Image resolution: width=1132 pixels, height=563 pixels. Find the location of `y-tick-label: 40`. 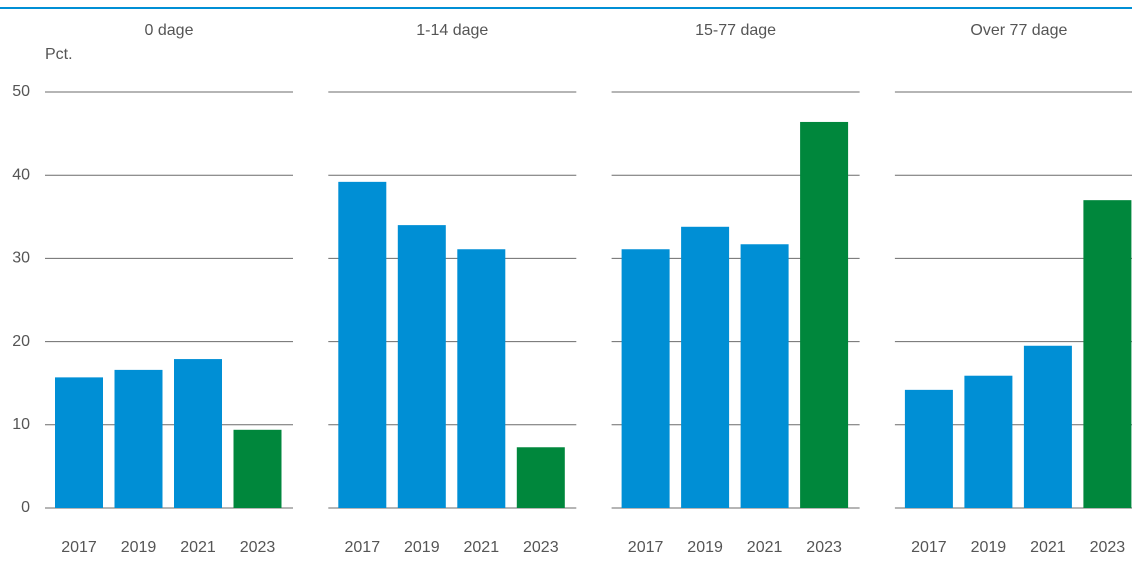

y-tick-label: 40 is located at coordinates (21, 174).